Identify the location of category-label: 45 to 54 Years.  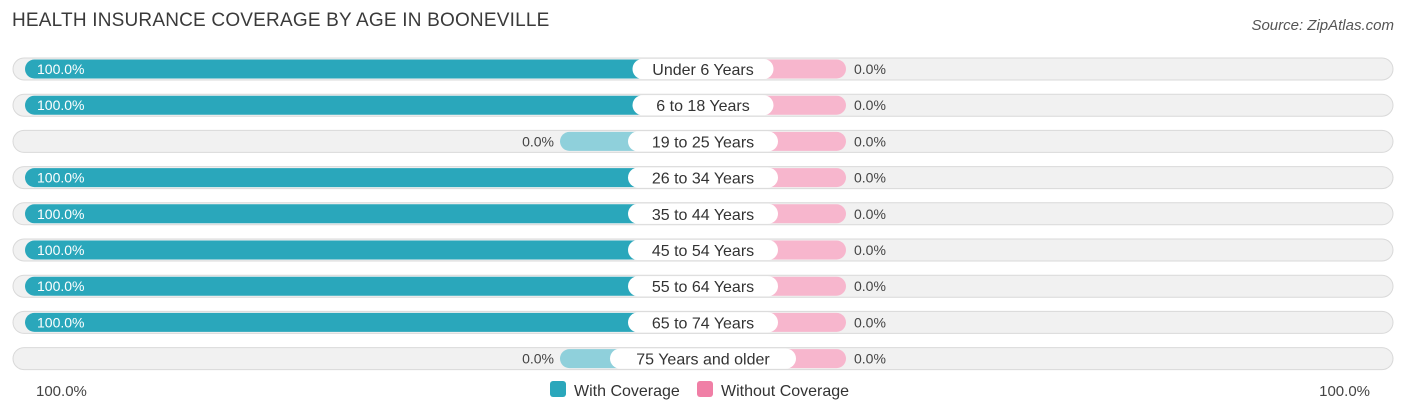
(703, 251).